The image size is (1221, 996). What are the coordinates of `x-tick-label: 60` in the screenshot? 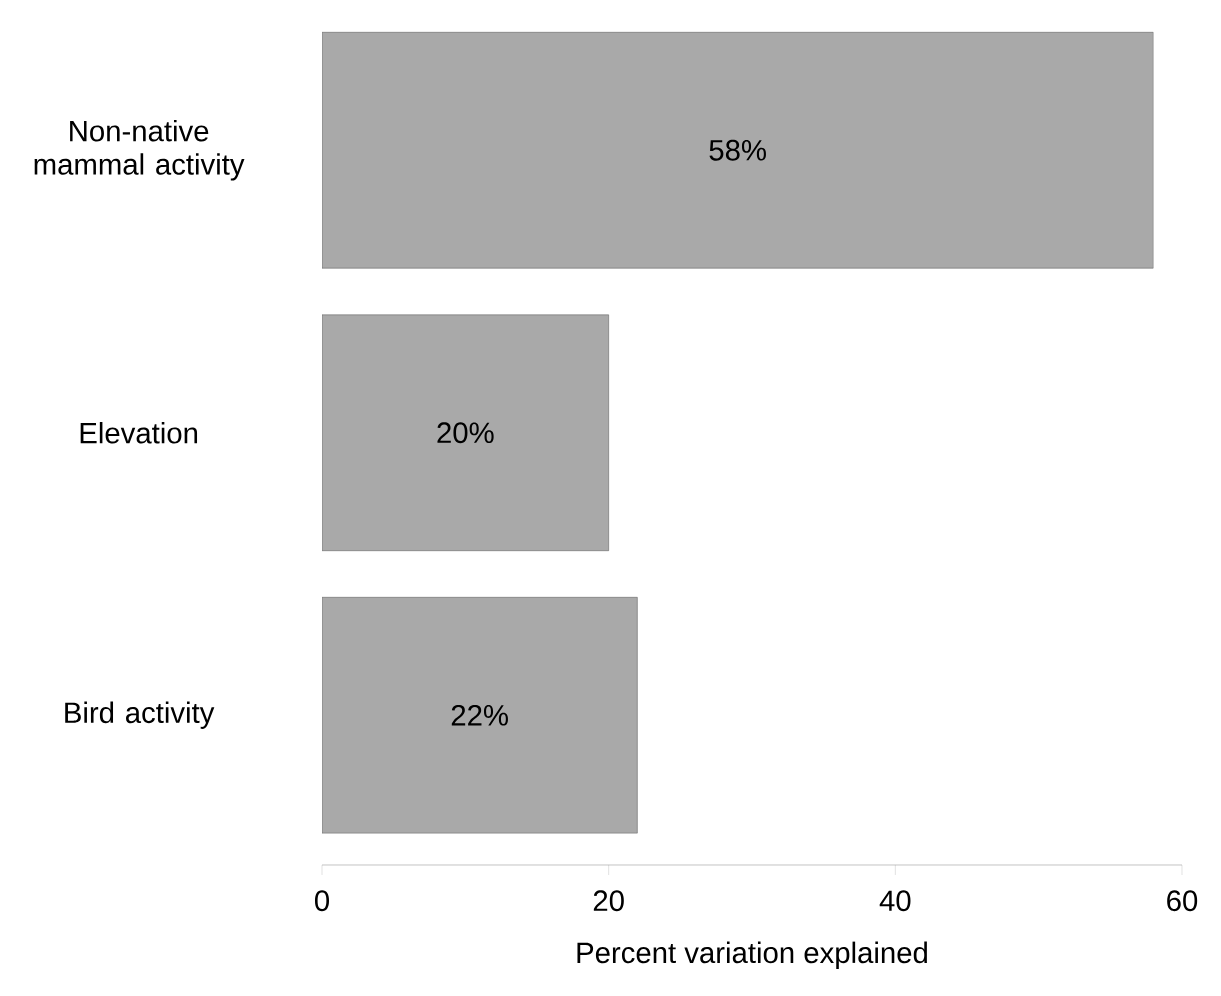 It's located at (1182, 901).